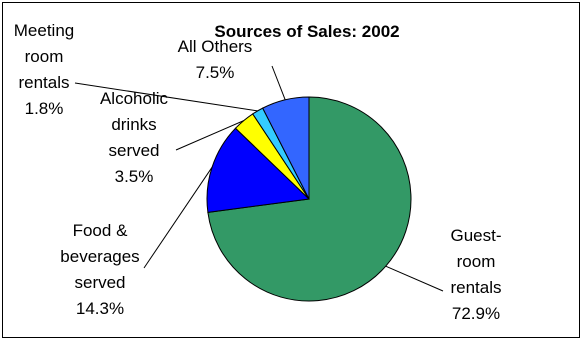 This screenshot has height=343, width=586. I want to click on leader-alcoholic-drinks, so click(209, 135).